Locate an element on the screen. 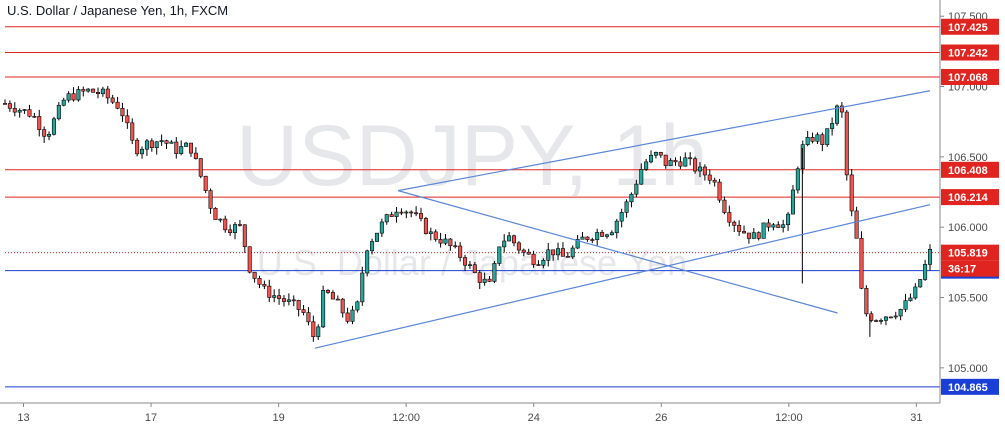 The width and height of the screenshot is (1005, 437). time-tick-label: 24 is located at coordinates (534, 418).